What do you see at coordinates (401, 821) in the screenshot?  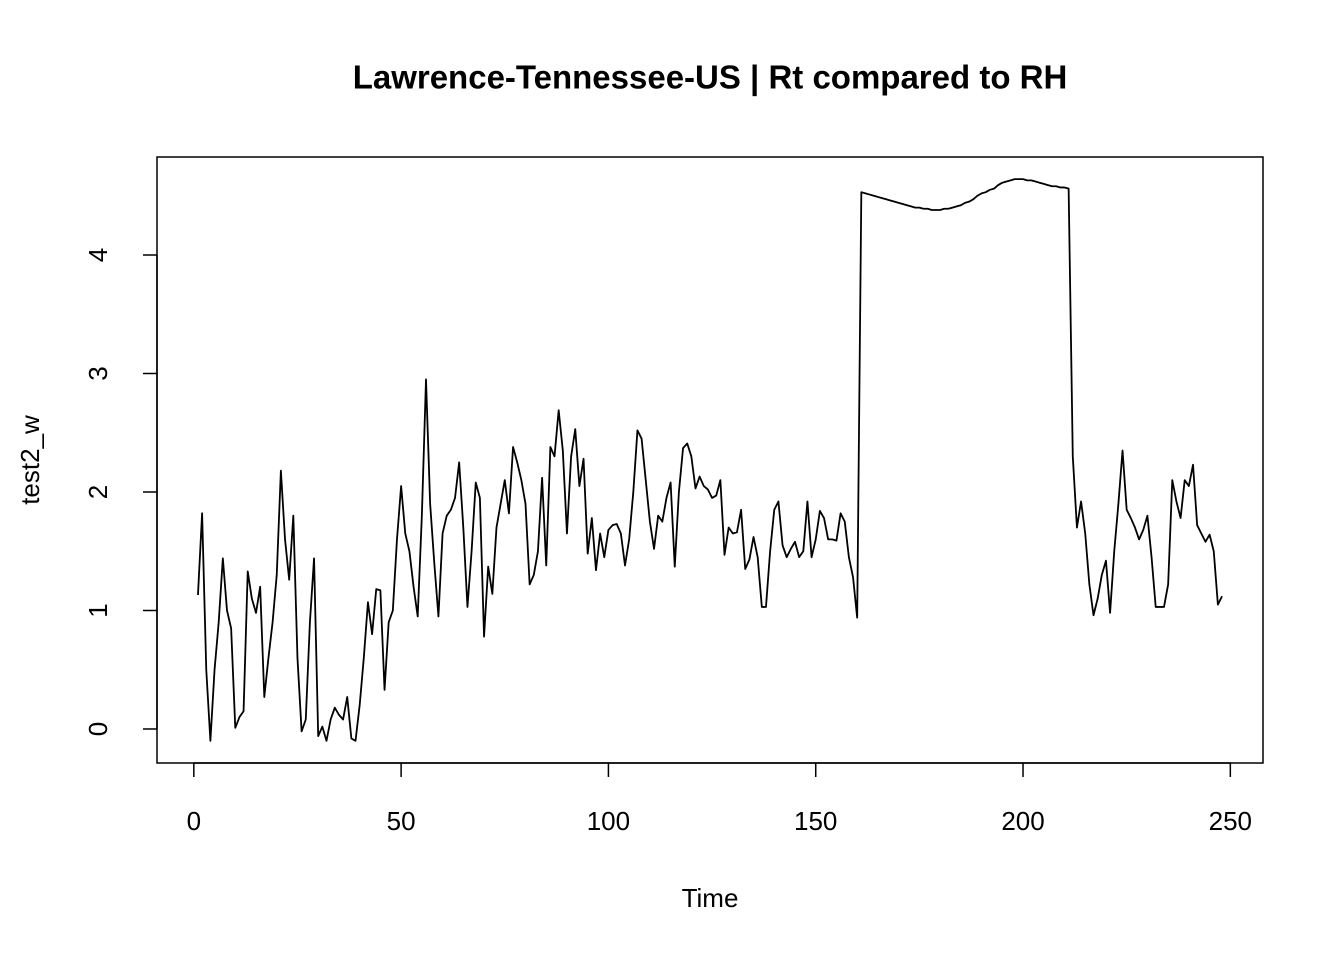 I see `x-tick-label: 50` at bounding box center [401, 821].